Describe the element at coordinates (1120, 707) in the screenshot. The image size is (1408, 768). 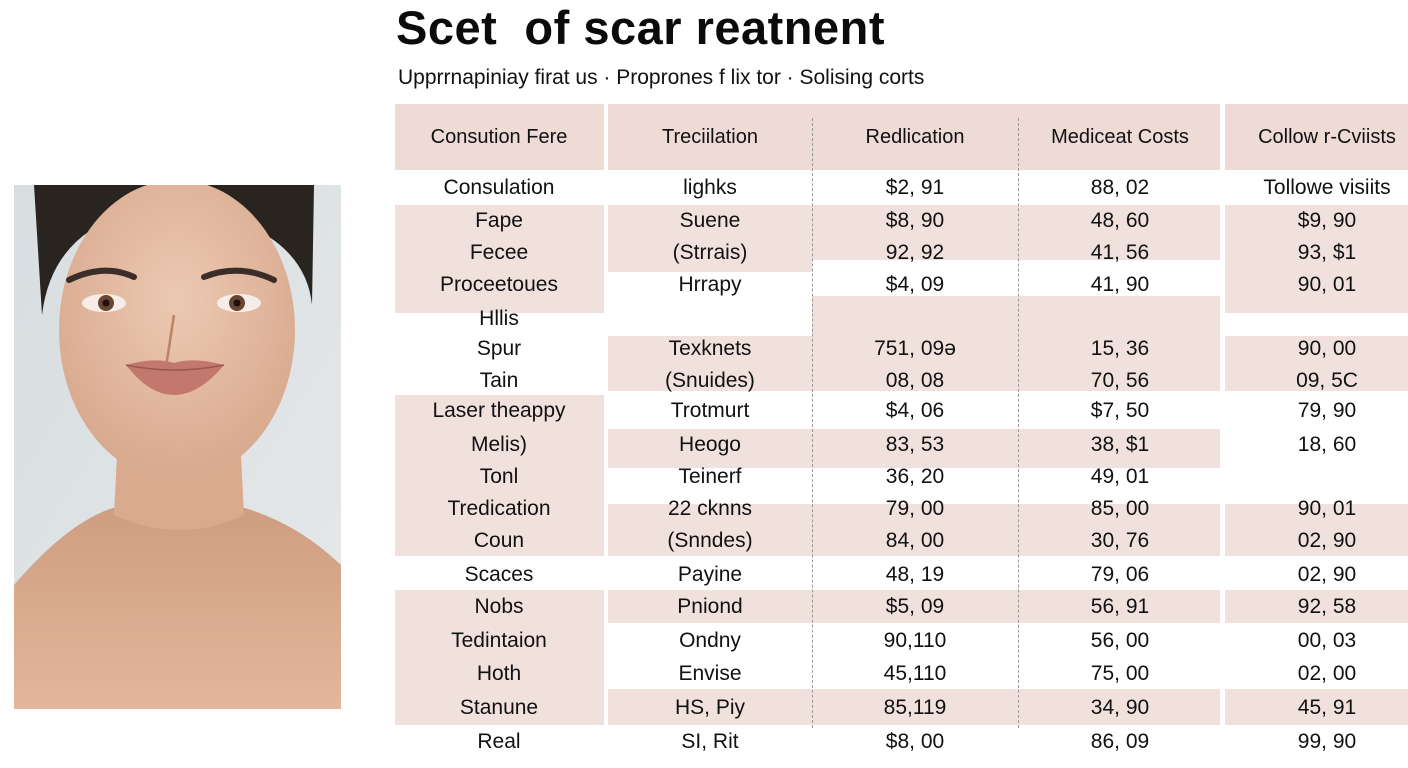
I see `table-cell: 34, 90` at that location.